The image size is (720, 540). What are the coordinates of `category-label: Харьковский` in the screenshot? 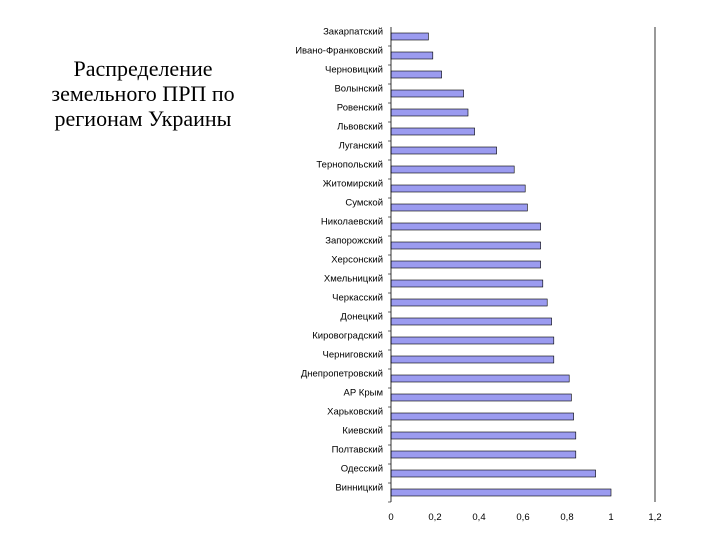 It's located at (355, 412).